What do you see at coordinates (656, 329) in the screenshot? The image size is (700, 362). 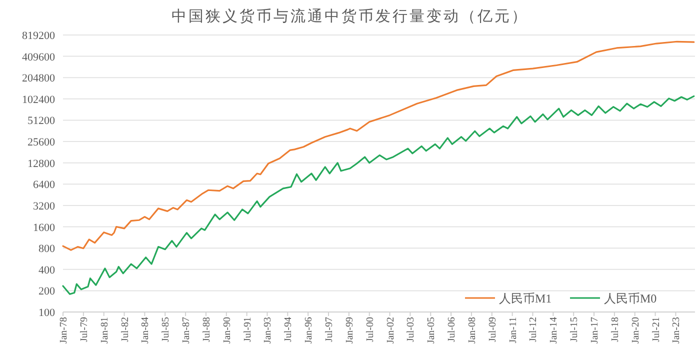 I see `x-tick-label: Jul-21` at bounding box center [656, 329].